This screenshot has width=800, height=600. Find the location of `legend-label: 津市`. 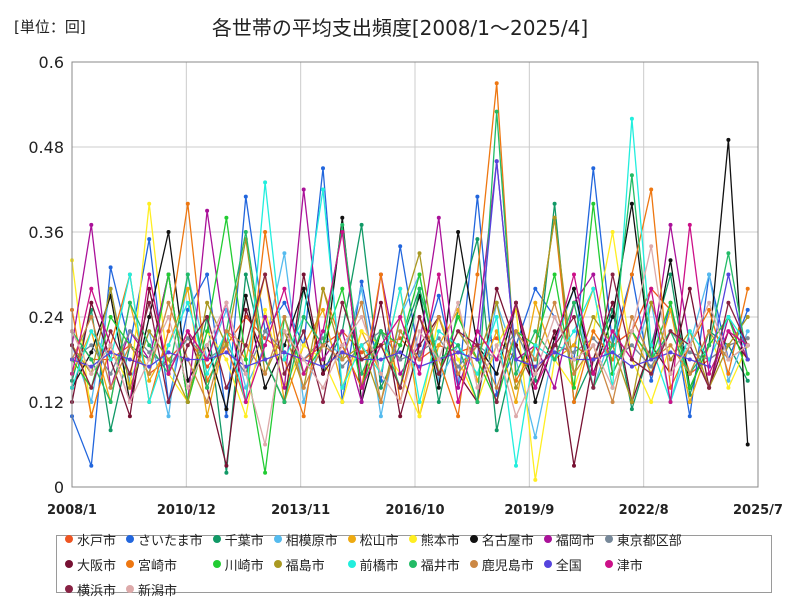

legend-label: 津市 is located at coordinates (629, 566).